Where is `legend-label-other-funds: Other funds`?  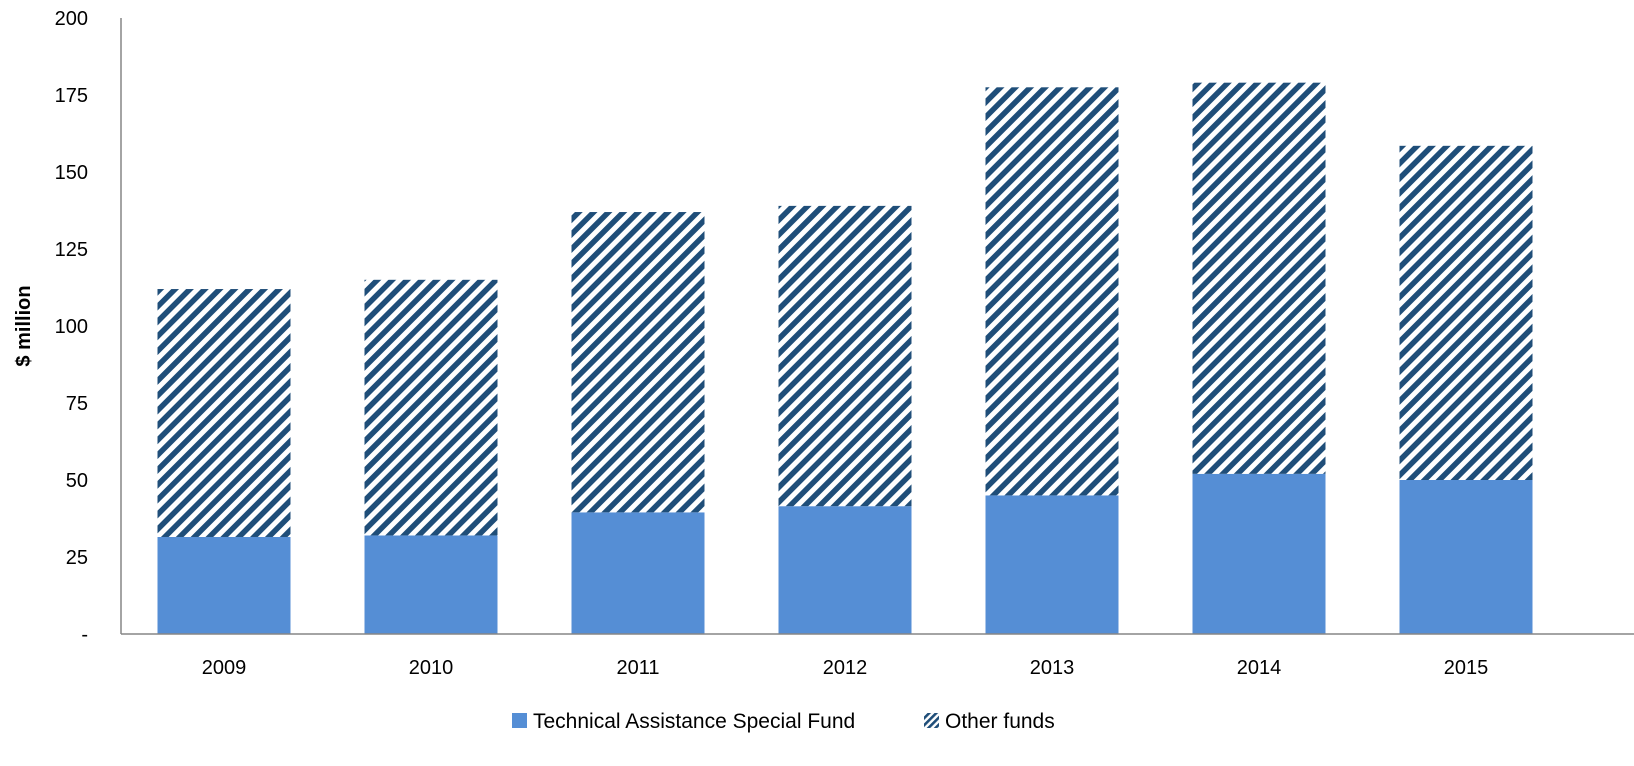 legend-label-other-funds: Other funds is located at coordinates (1000, 721).